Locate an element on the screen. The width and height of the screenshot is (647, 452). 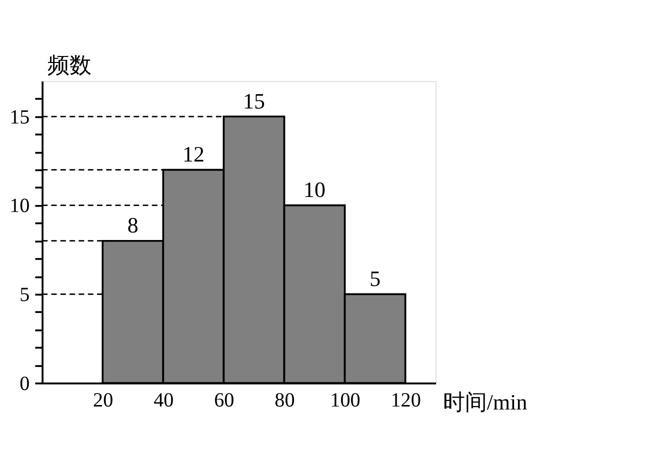
x-tick-label: 60 is located at coordinates (224, 400).